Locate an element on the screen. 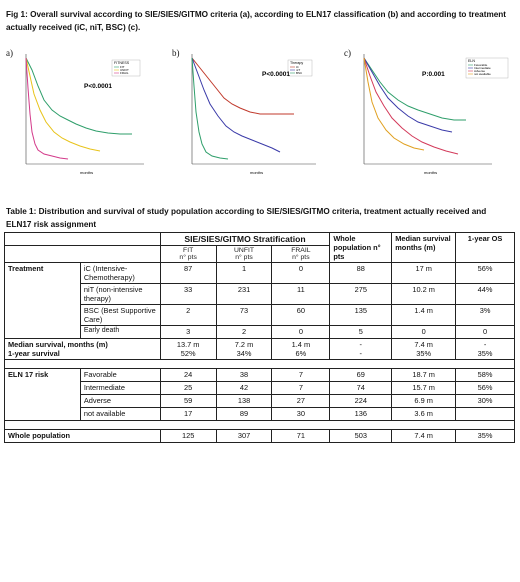  km-curve-adverse is located at coordinates (411, 106).